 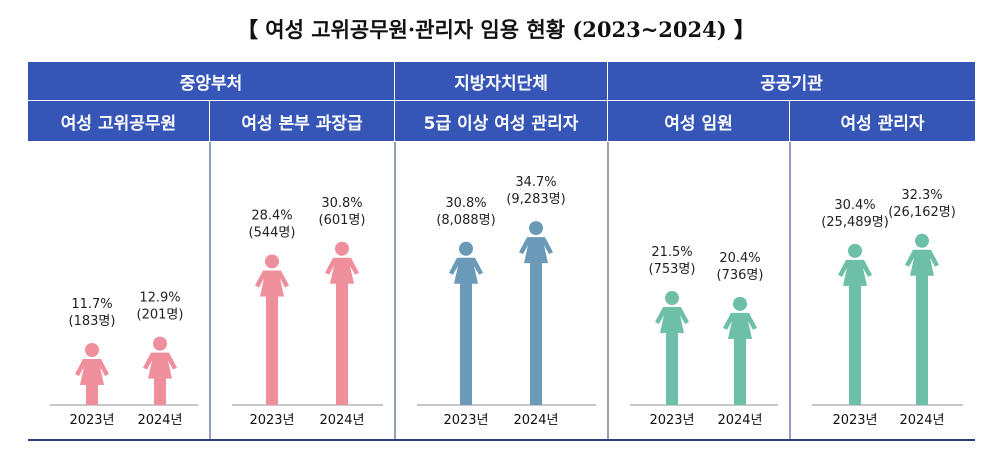 What do you see at coordinates (501, 81) in the screenshot?
I see `category-header-local: 지방자치단체` at bounding box center [501, 81].